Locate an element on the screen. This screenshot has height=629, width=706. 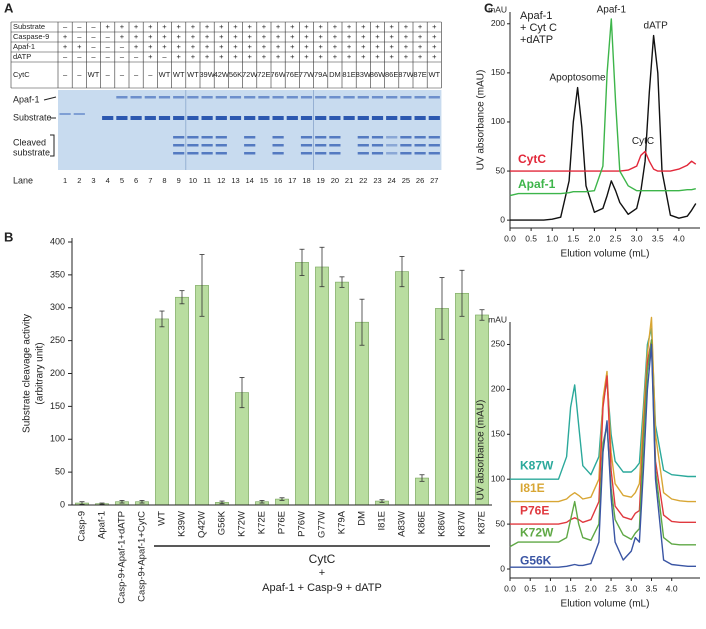
group-label: + is located at coordinates (322, 573).